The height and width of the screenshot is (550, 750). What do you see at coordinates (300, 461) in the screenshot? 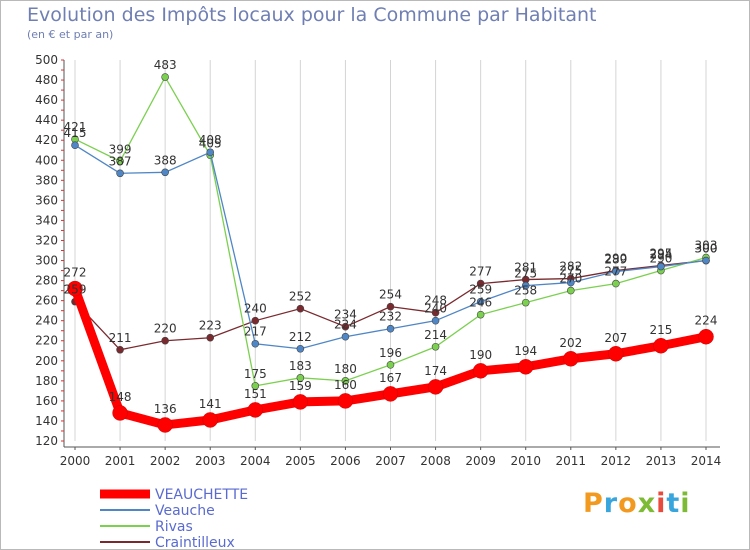
I see `x-tick-label: 2005` at bounding box center [300, 461].